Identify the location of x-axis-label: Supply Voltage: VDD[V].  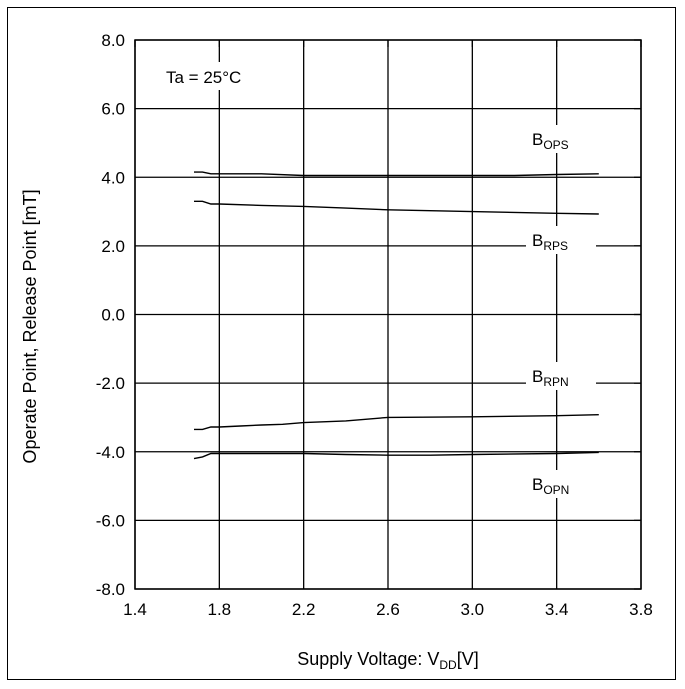
(387, 660).